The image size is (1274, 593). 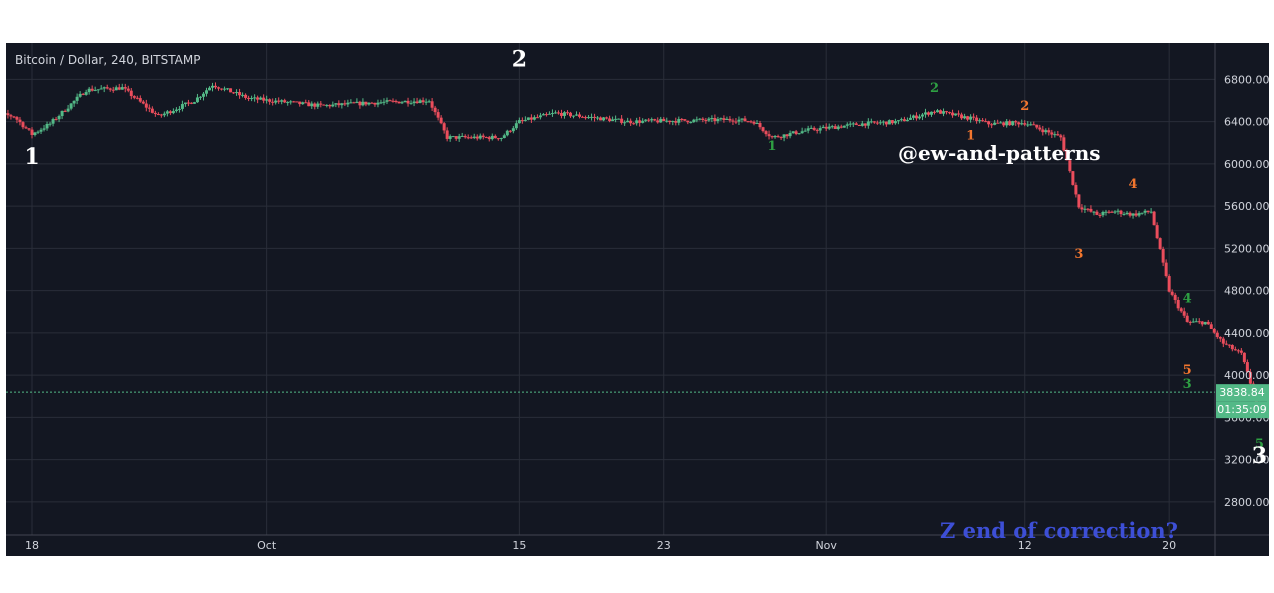 I want to click on x-tick-label: Nov, so click(x=826, y=545).